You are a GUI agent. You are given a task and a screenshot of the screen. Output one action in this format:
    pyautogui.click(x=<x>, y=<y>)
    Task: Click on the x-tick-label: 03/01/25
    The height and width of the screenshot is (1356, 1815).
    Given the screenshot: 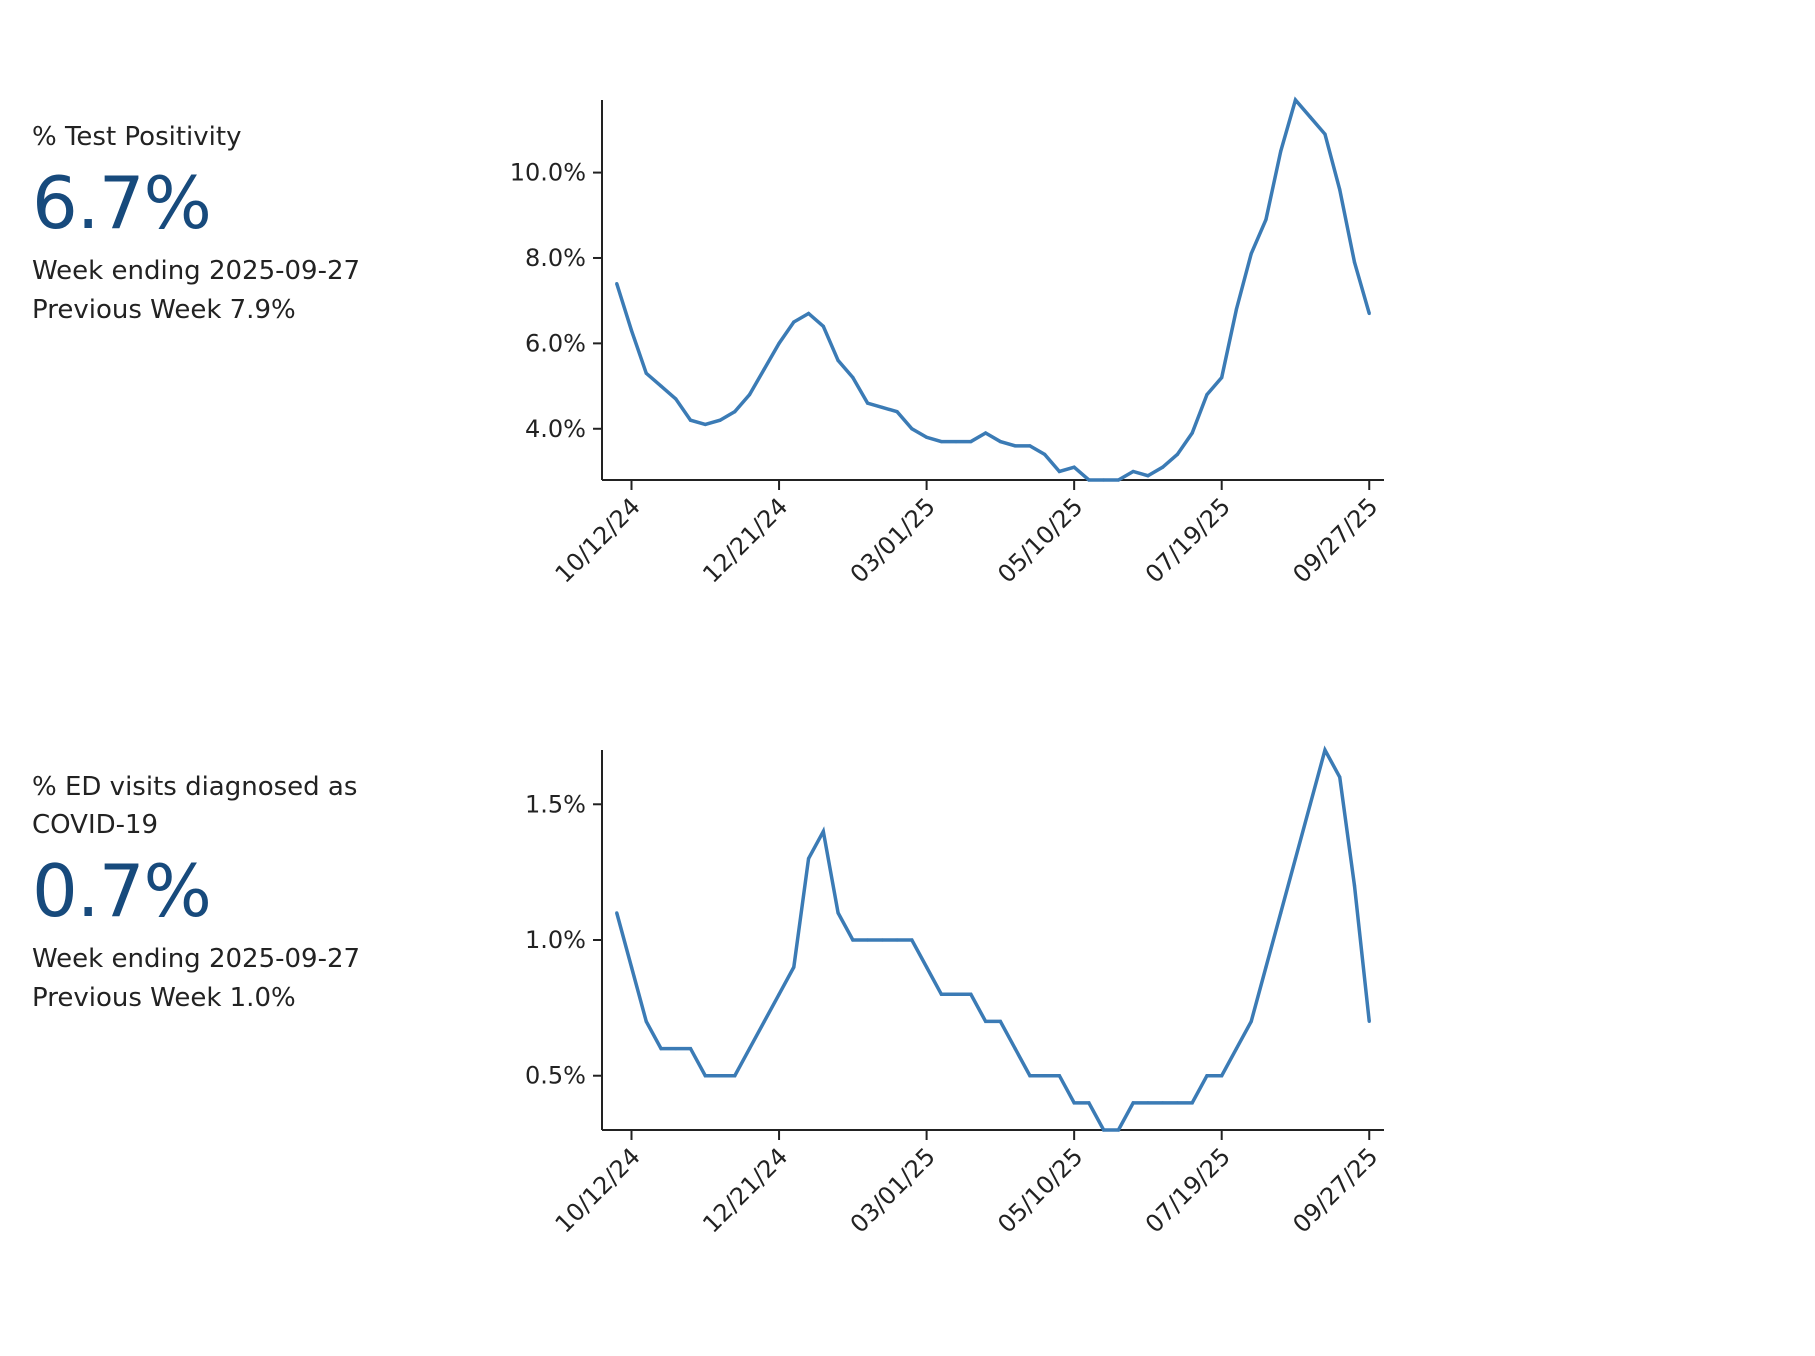 What is the action you would take?
    pyautogui.click(x=893, y=540)
    